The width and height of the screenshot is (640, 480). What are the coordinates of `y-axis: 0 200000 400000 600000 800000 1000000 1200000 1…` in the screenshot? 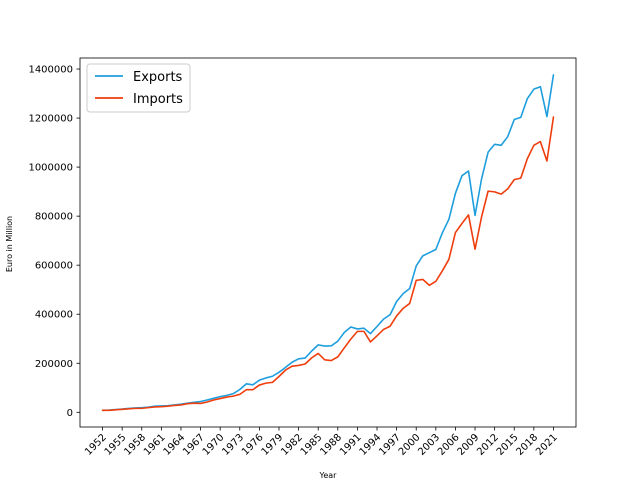 It's located at (54, 242).